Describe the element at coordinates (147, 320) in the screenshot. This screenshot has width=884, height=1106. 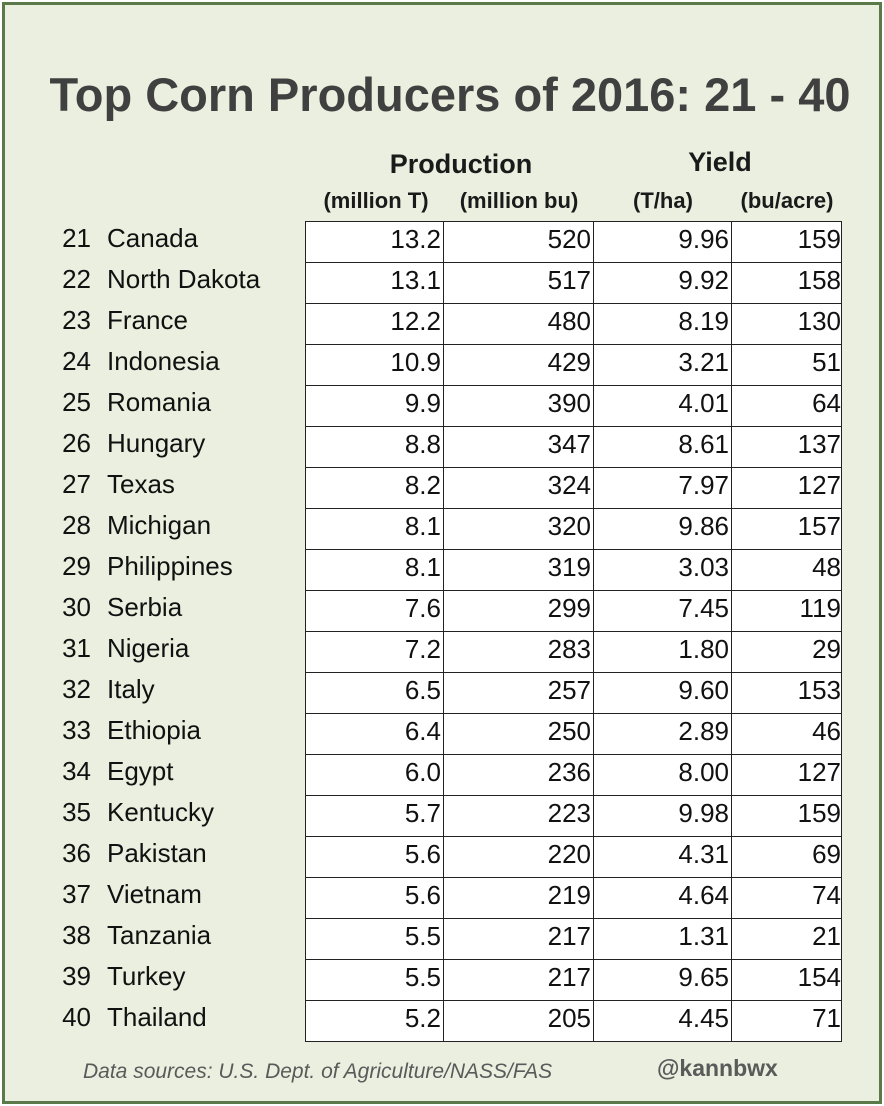
I see `producer-name: France` at that location.